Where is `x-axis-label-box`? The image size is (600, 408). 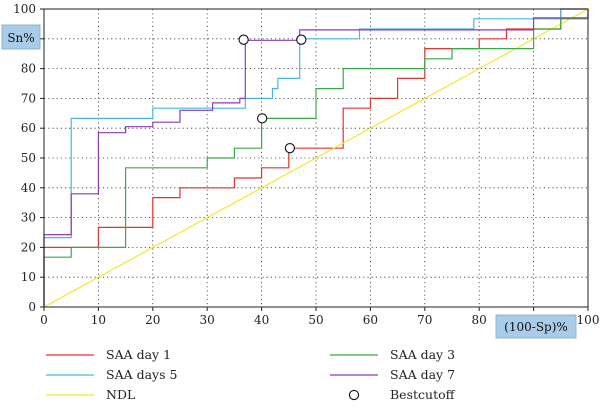 x-axis-label-box is located at coordinates (536, 326).